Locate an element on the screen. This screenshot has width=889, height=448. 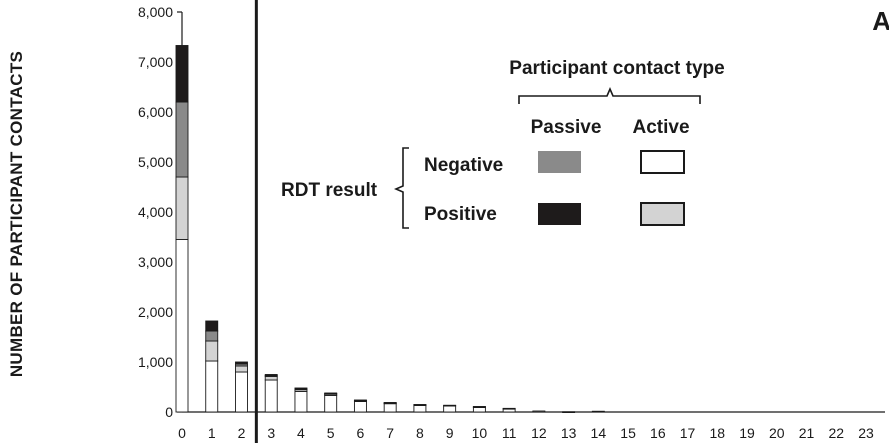
x-tick-label: 14 is located at coordinates (599, 433).